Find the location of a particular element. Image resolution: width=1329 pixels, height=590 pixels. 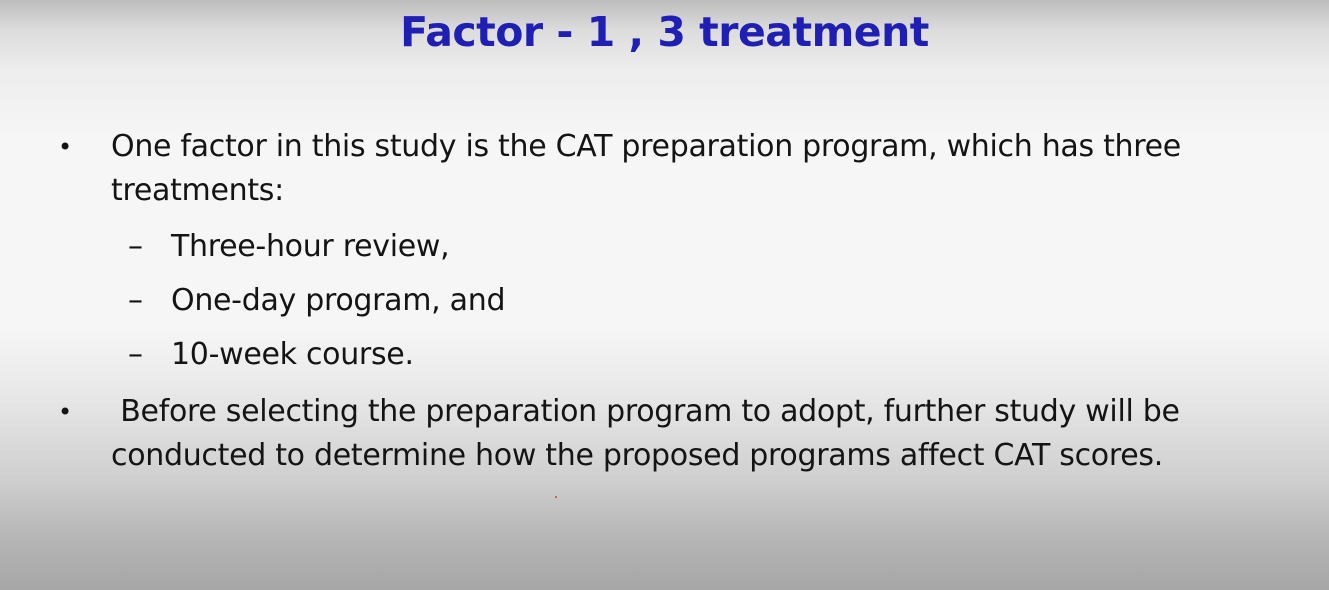

sub-item-text: One-day program, and is located at coordinates (338, 300).